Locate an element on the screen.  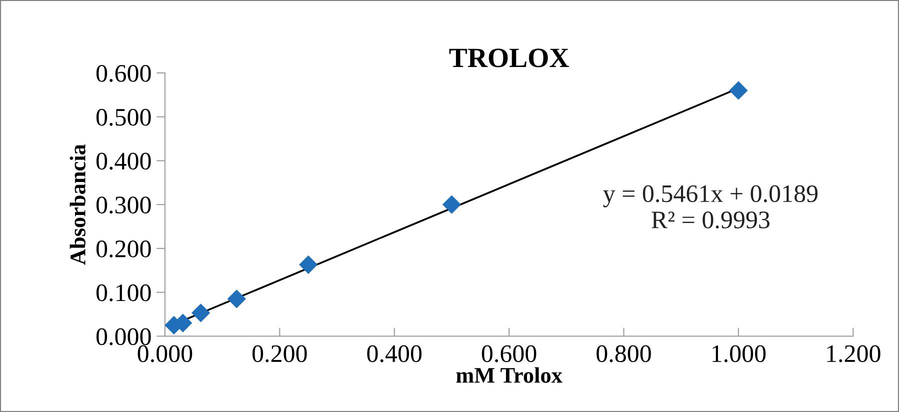
y-tick-label: 0.200 is located at coordinates (123, 249).